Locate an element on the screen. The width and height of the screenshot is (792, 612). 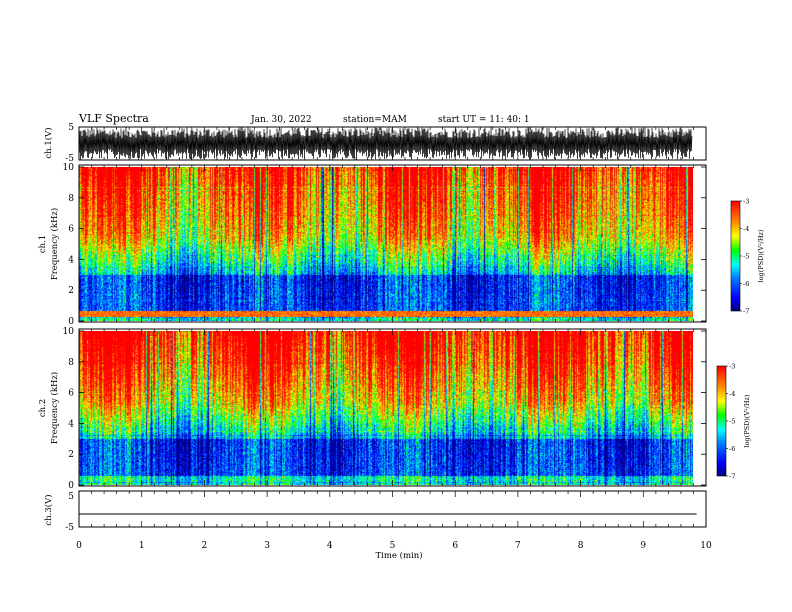
ch2-spectrogram-ytick-label: 4 is located at coordinates (71, 424).